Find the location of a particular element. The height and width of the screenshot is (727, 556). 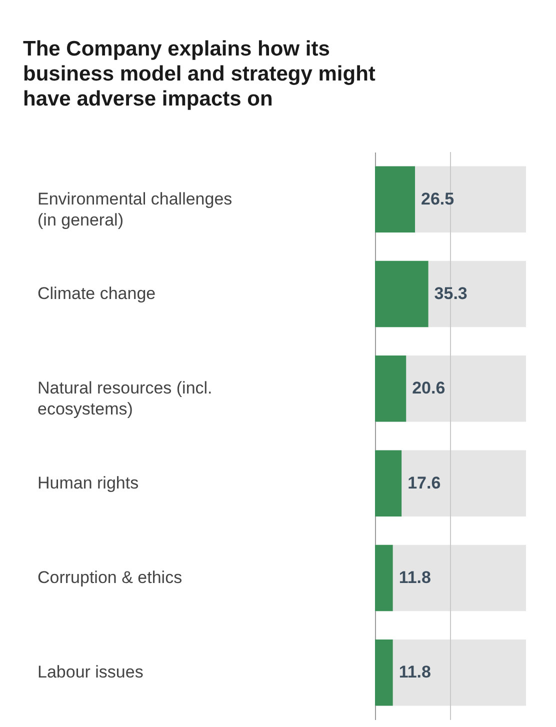

y-tick-label: Natural resources (incl. ecosystems) is located at coordinates (125, 398).